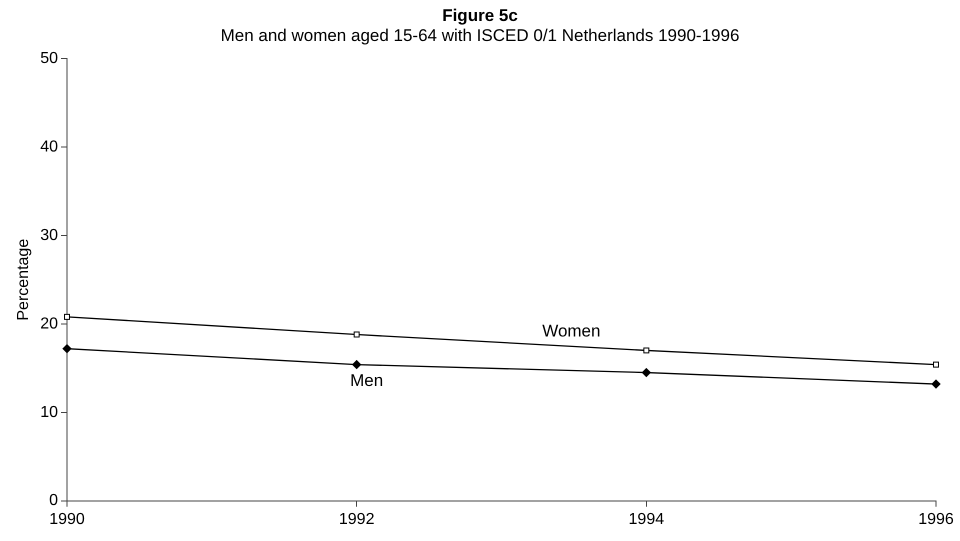 This screenshot has height=541, width=960. What do you see at coordinates (67, 519) in the screenshot?
I see `x-tick-label: 1990` at bounding box center [67, 519].